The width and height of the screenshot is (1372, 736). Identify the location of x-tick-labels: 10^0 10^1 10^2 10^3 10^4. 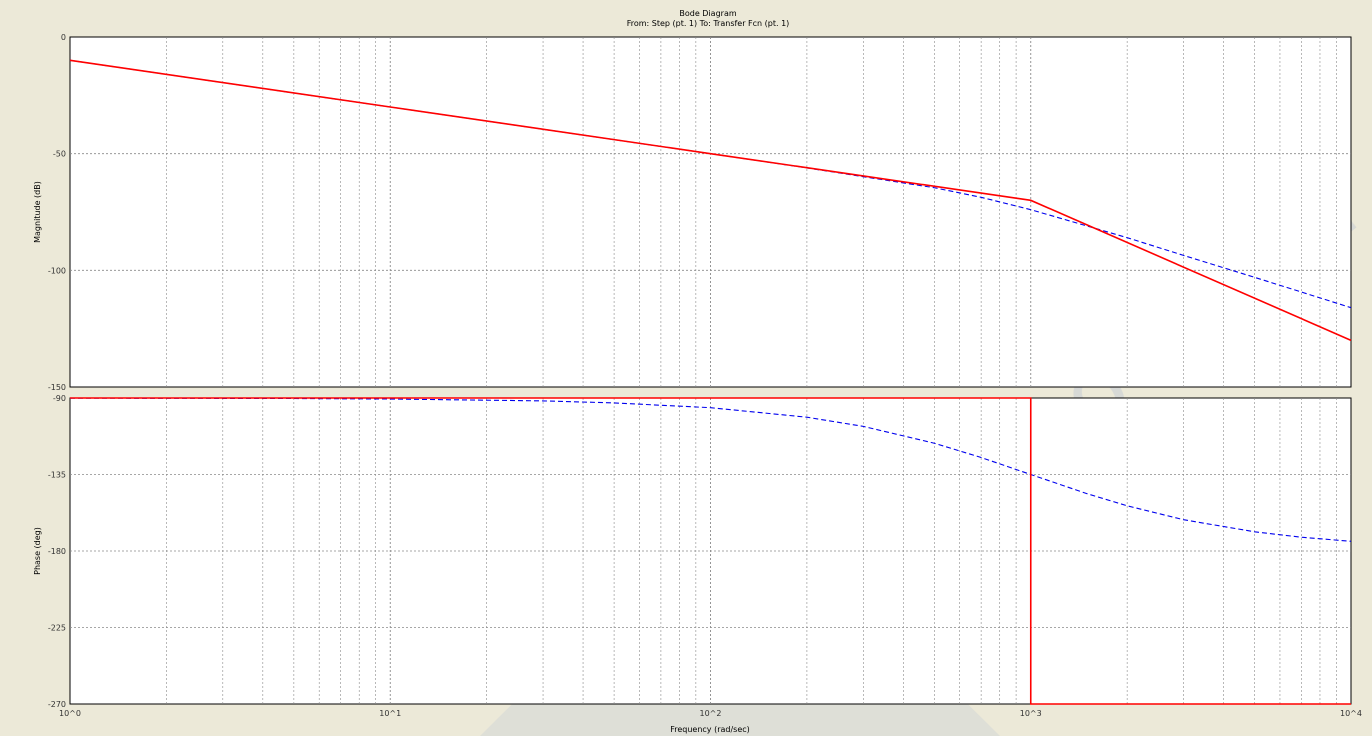
(710, 713).